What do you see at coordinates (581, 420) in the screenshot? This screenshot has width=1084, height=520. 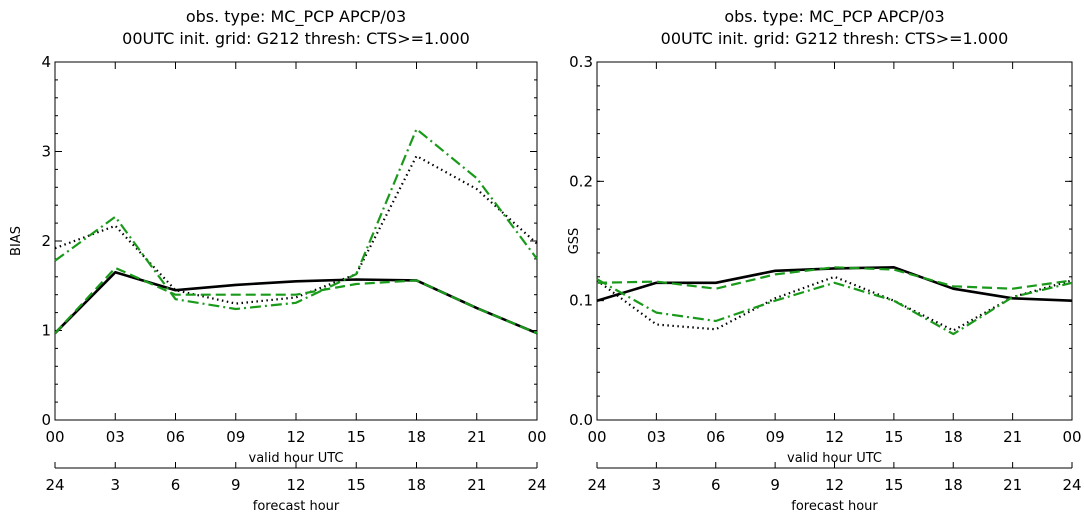 I see `y-tick-label: 0.0` at bounding box center [581, 420].